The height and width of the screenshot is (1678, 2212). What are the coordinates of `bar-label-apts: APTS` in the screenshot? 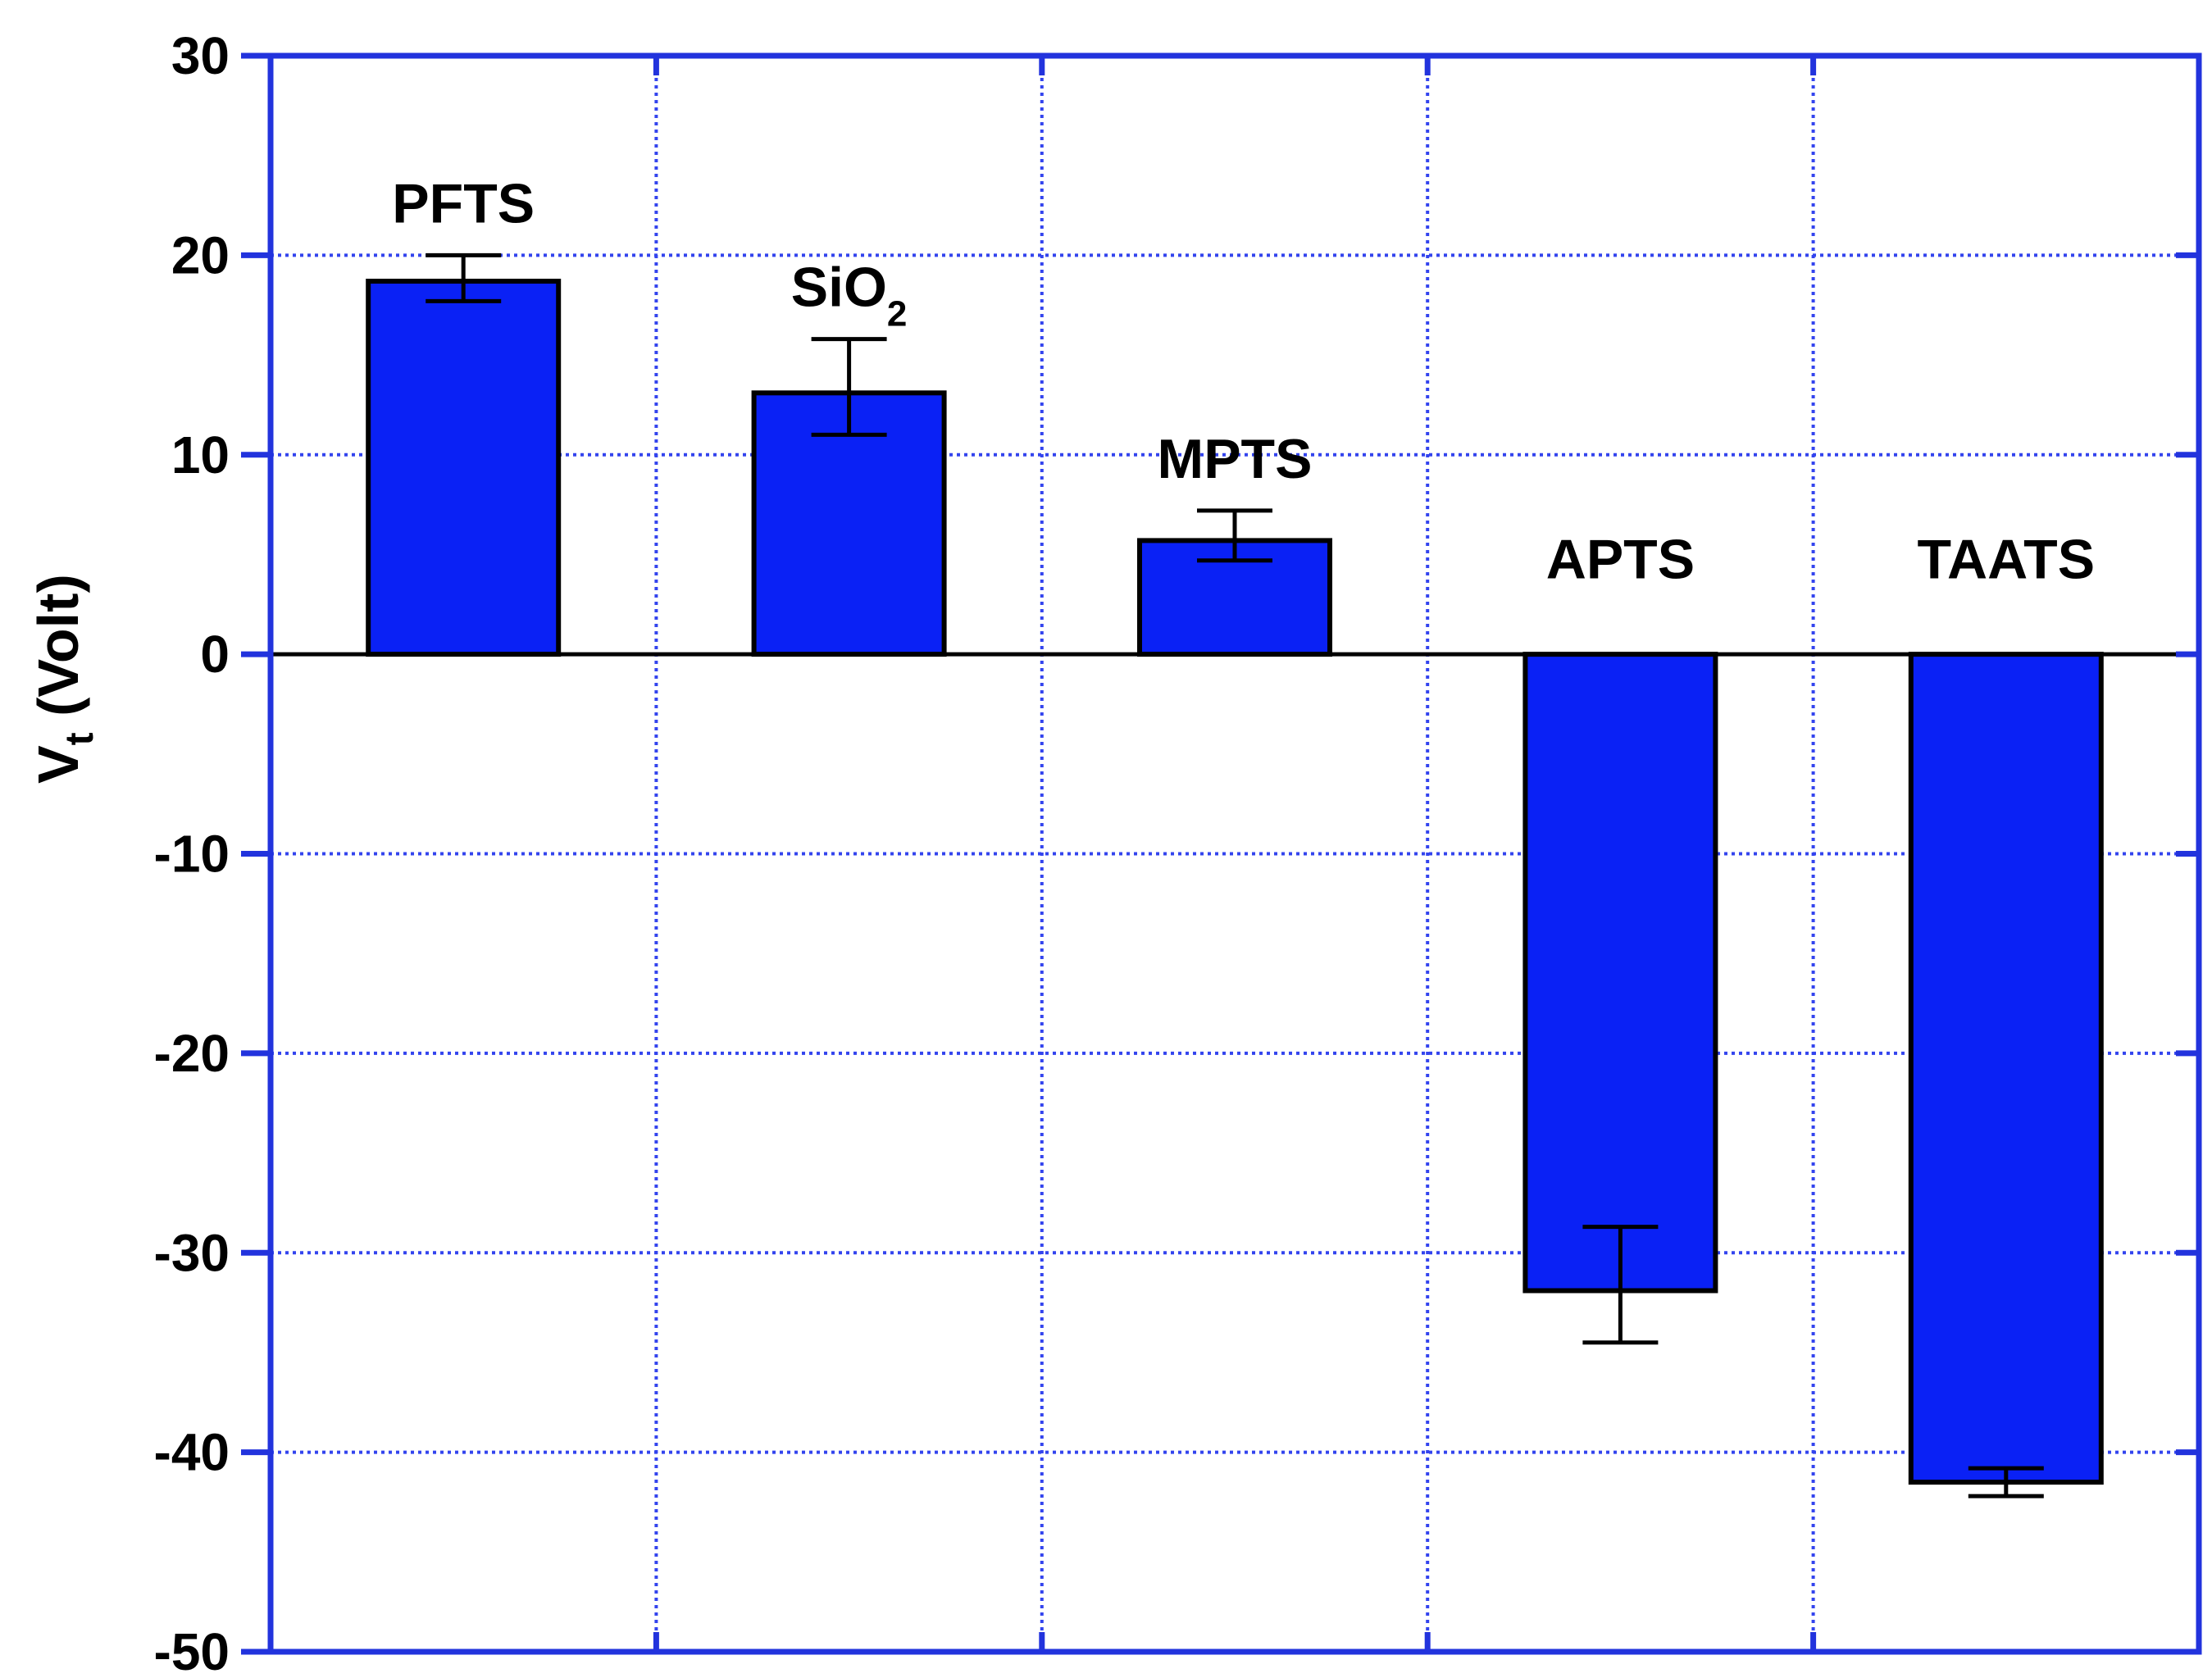 It's located at (1621, 560).